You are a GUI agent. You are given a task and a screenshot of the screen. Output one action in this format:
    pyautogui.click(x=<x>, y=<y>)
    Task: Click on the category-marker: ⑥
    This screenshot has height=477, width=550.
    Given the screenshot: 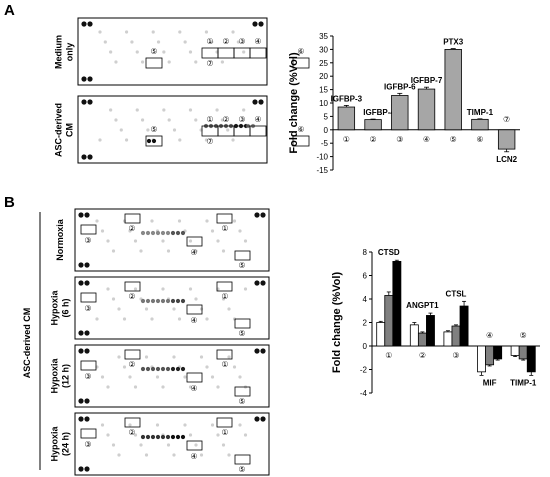 What is the action you would take?
    pyautogui.click(x=479, y=139)
    